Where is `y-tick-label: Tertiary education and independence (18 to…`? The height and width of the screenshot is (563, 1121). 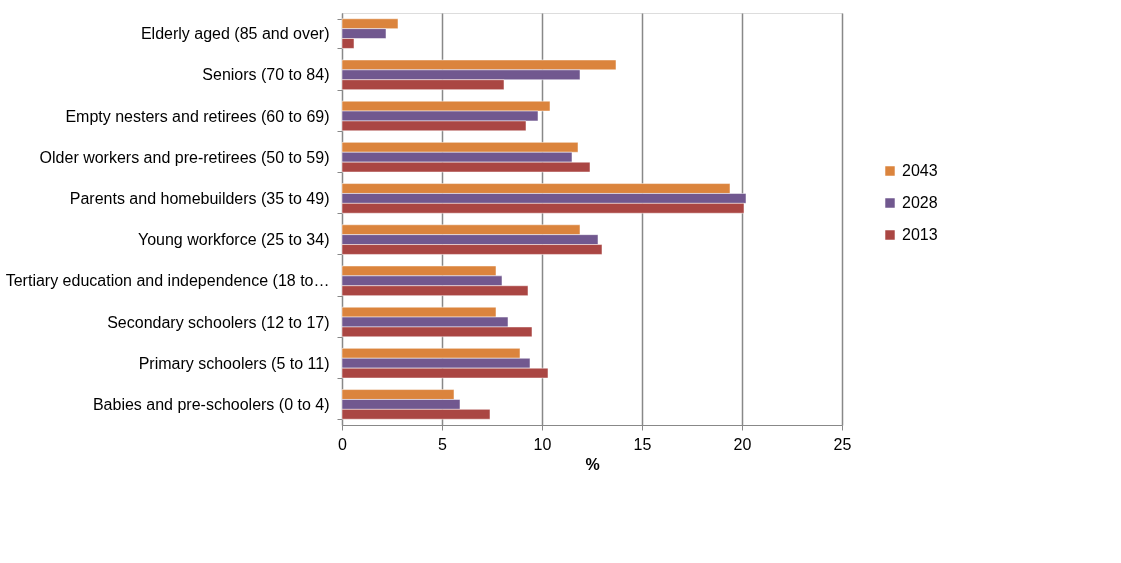 y-tick-label: Tertiary education and independence (18 to… is located at coordinates (167, 281).